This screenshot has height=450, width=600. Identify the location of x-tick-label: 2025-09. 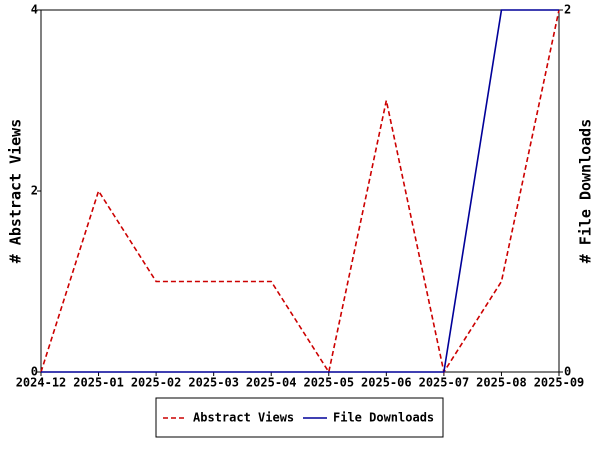
(559, 383).